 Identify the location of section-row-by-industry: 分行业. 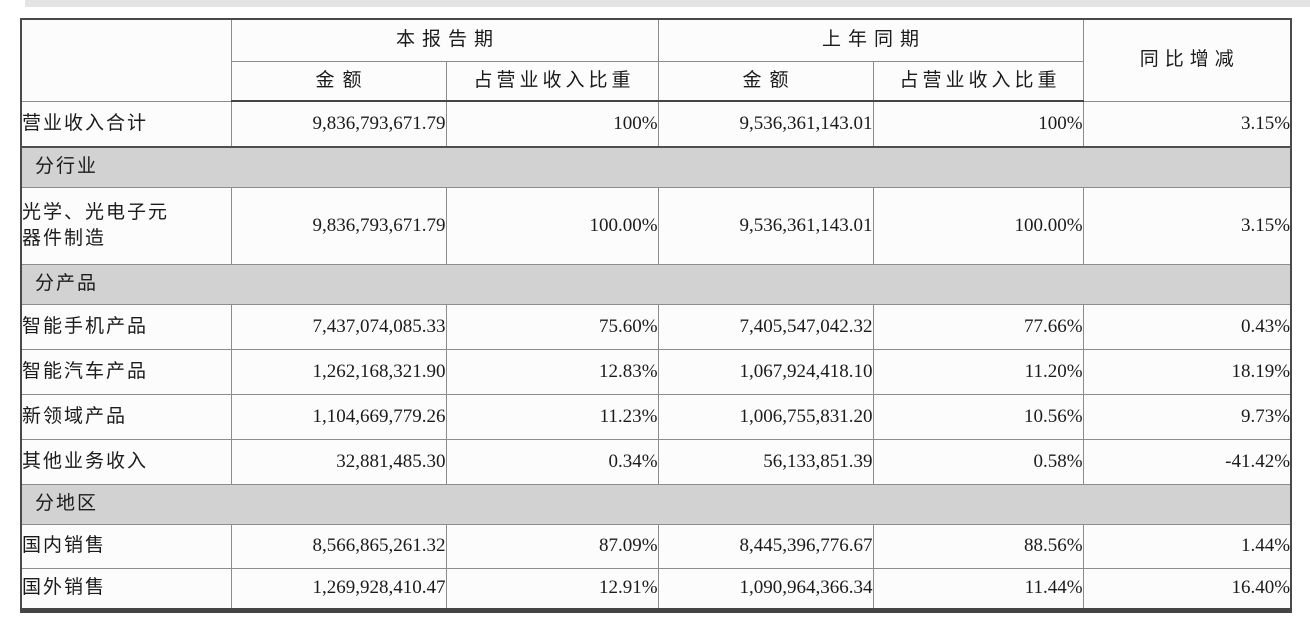
(656, 167).